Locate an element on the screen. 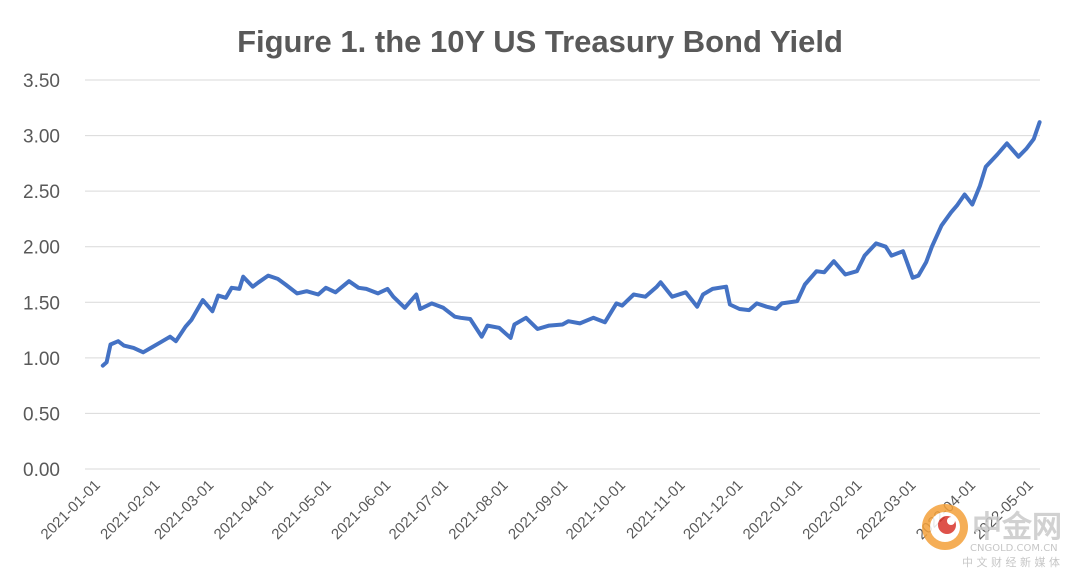  y-tick-label: 1.00 is located at coordinates (41, 359).